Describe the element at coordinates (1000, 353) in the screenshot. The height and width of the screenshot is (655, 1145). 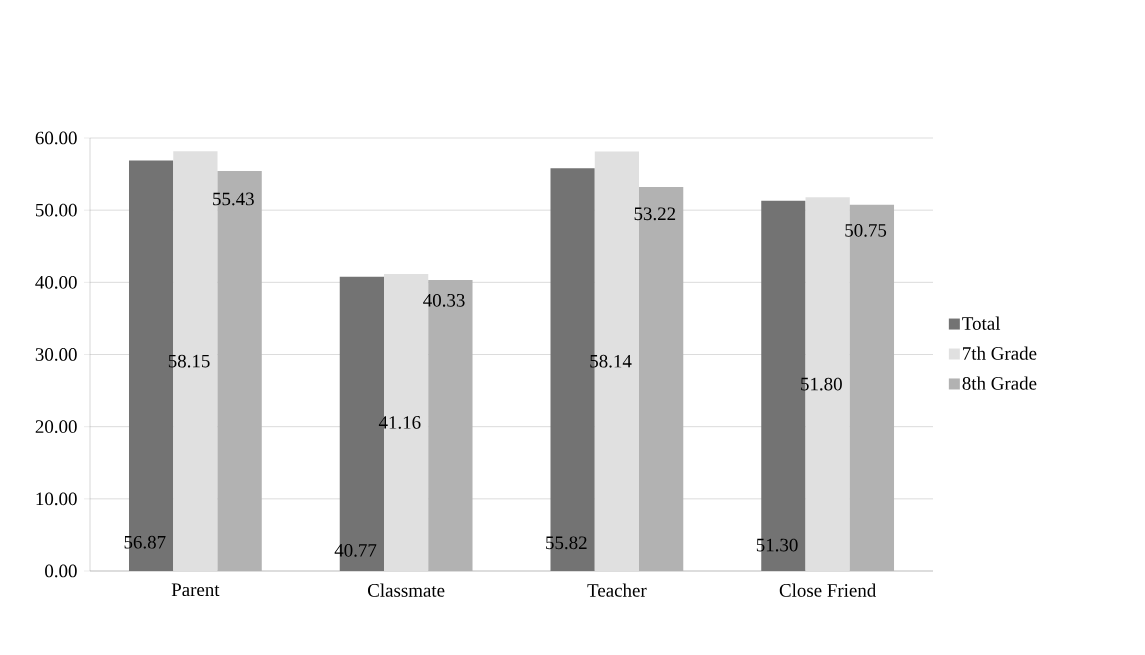
I see `legend-label: 7th Grade` at that location.